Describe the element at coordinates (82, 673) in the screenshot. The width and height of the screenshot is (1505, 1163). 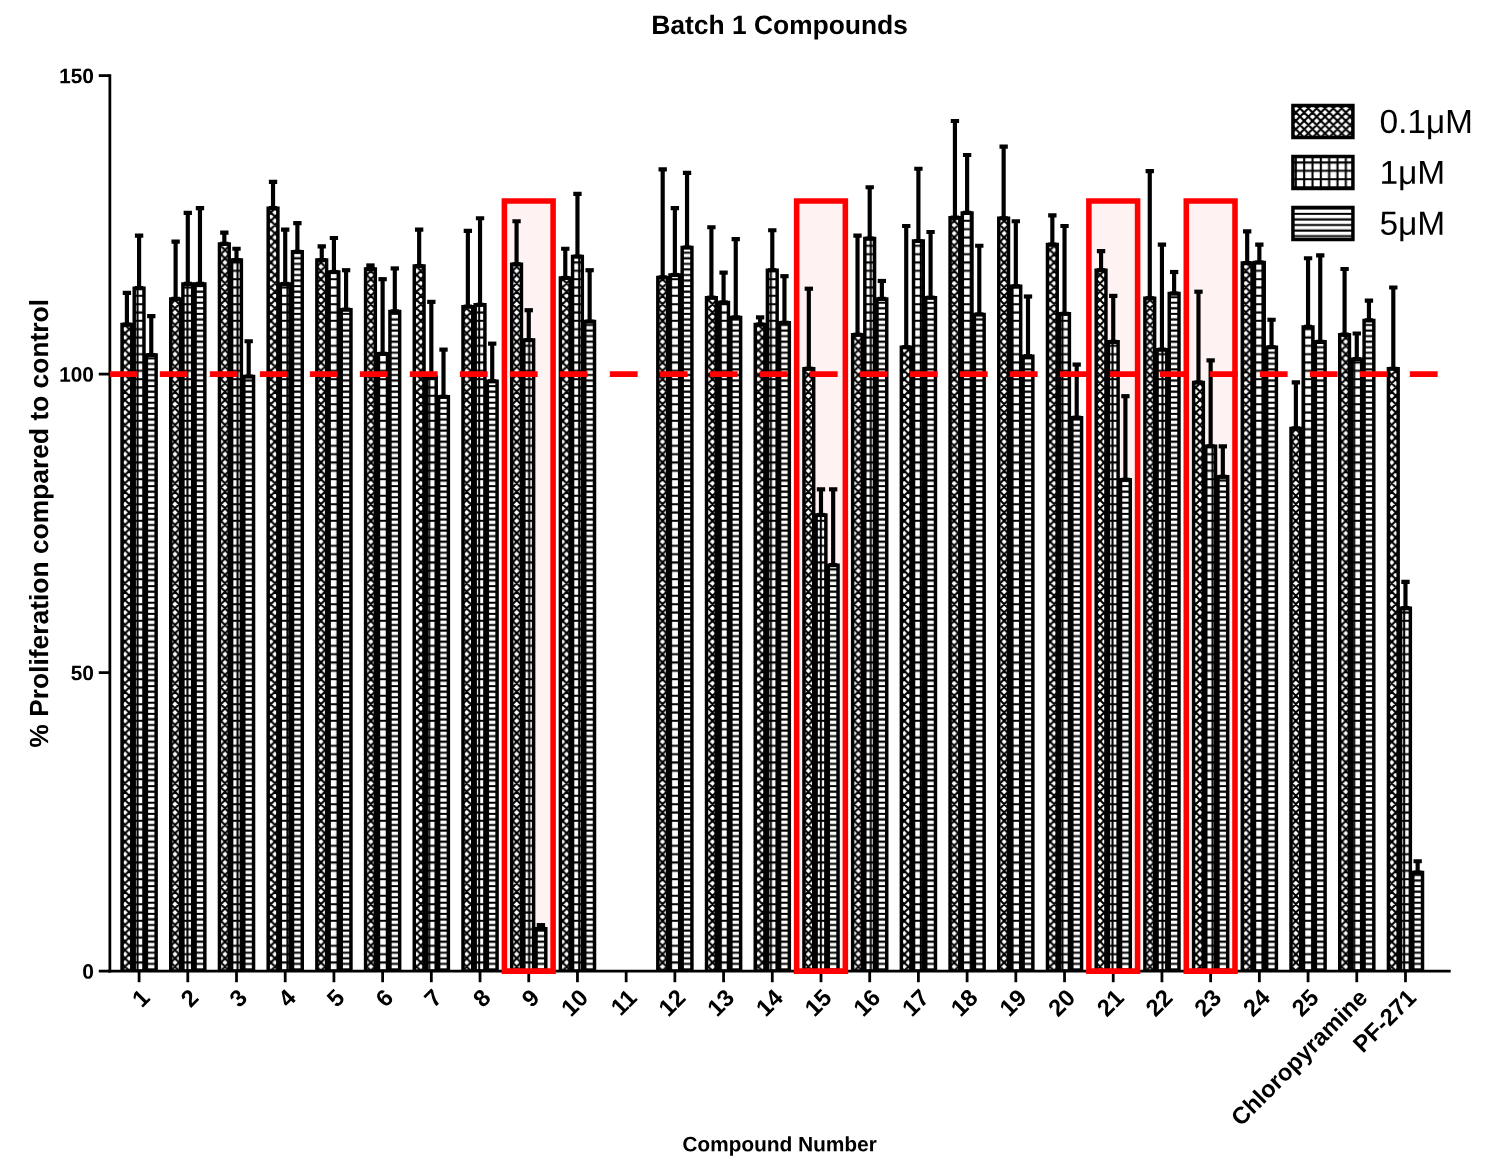
I see `y-tick-label: 50` at that location.